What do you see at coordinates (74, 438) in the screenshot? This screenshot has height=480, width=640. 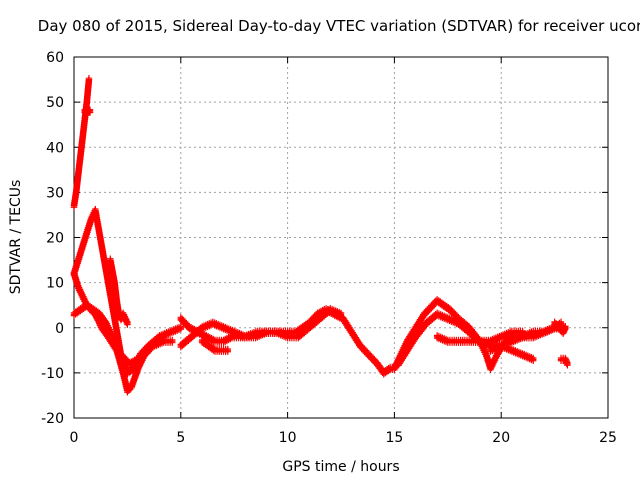 I see `x-tick-label: 0` at bounding box center [74, 438].